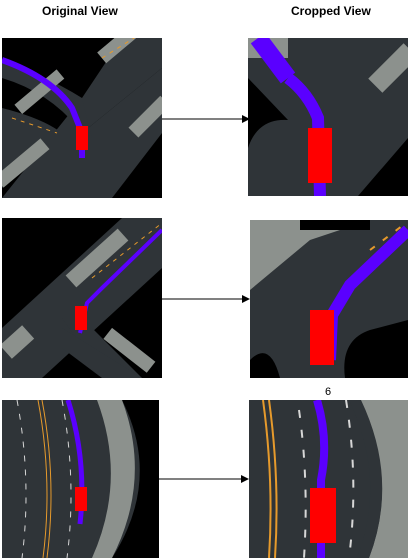 This screenshot has width=412, height=560. What do you see at coordinates (80, 11) in the screenshot?
I see `header-original: Original View` at bounding box center [80, 11].